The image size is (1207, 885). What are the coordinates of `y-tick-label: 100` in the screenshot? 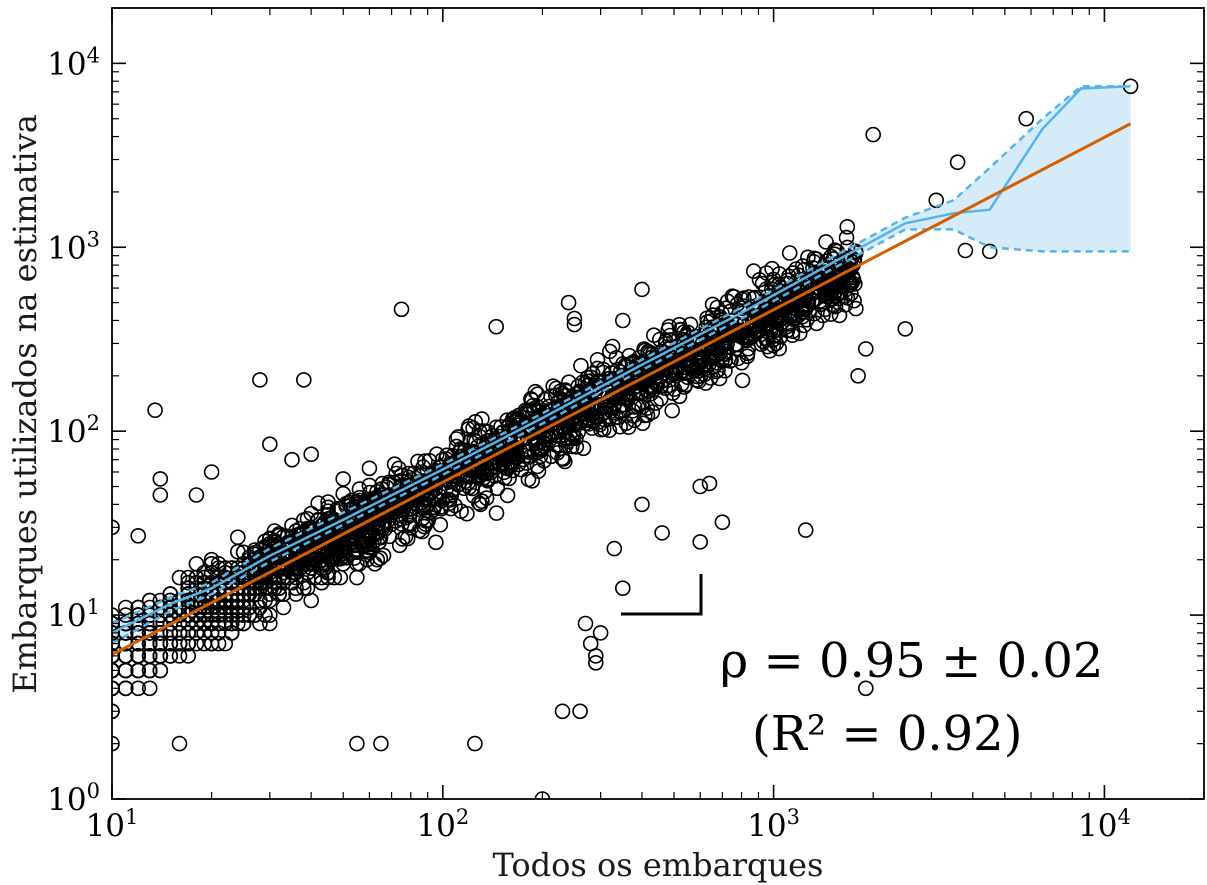 It's located at (73, 798).